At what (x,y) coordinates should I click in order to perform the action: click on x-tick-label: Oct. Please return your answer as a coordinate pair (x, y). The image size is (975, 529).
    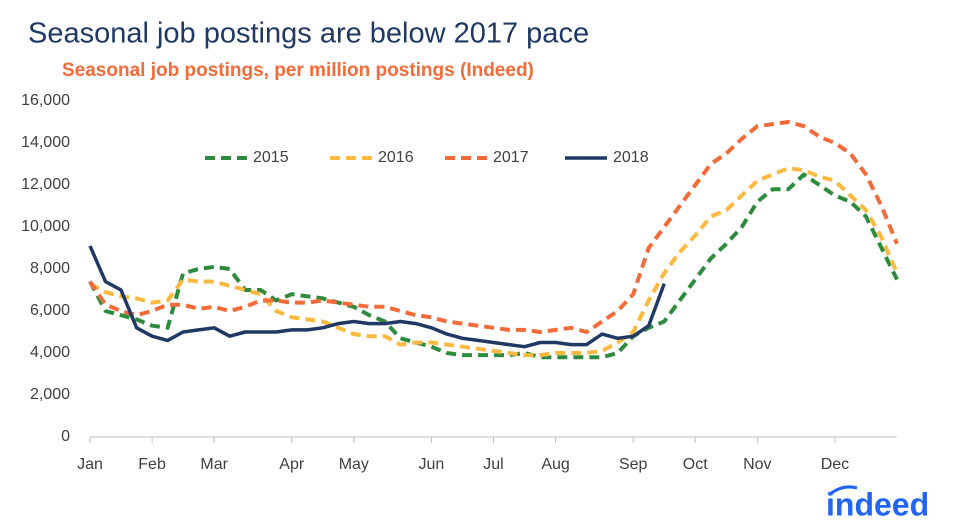
    Looking at the image, I should click on (695, 464).